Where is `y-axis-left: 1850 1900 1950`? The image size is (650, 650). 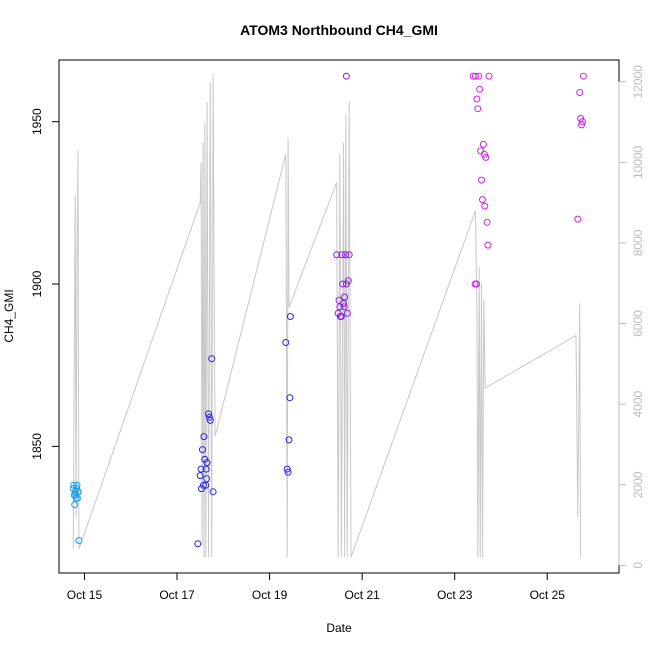 y-axis-left: 1850 1900 1950 is located at coordinates (45, 284).